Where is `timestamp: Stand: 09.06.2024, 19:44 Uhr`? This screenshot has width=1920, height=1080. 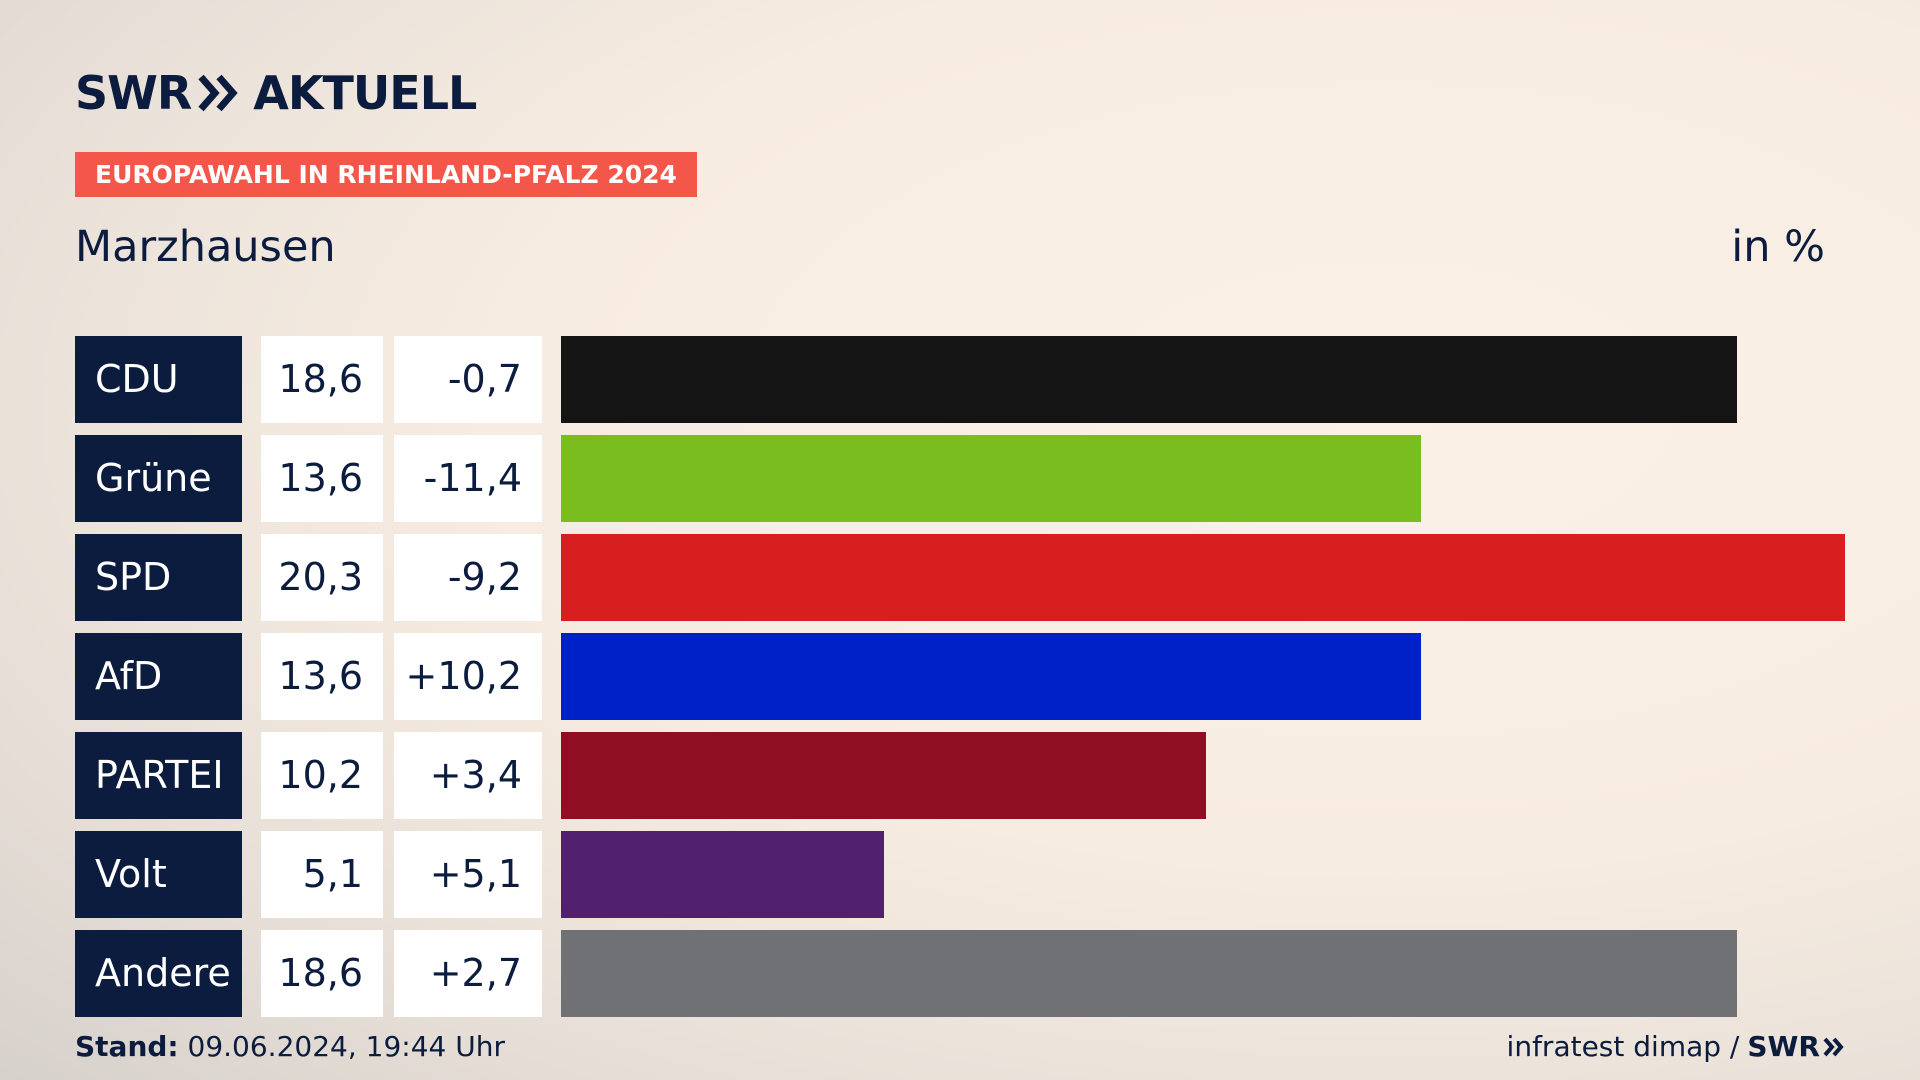
timestamp: Stand: 09.06.2024, 19:44 Uhr is located at coordinates (290, 1046).